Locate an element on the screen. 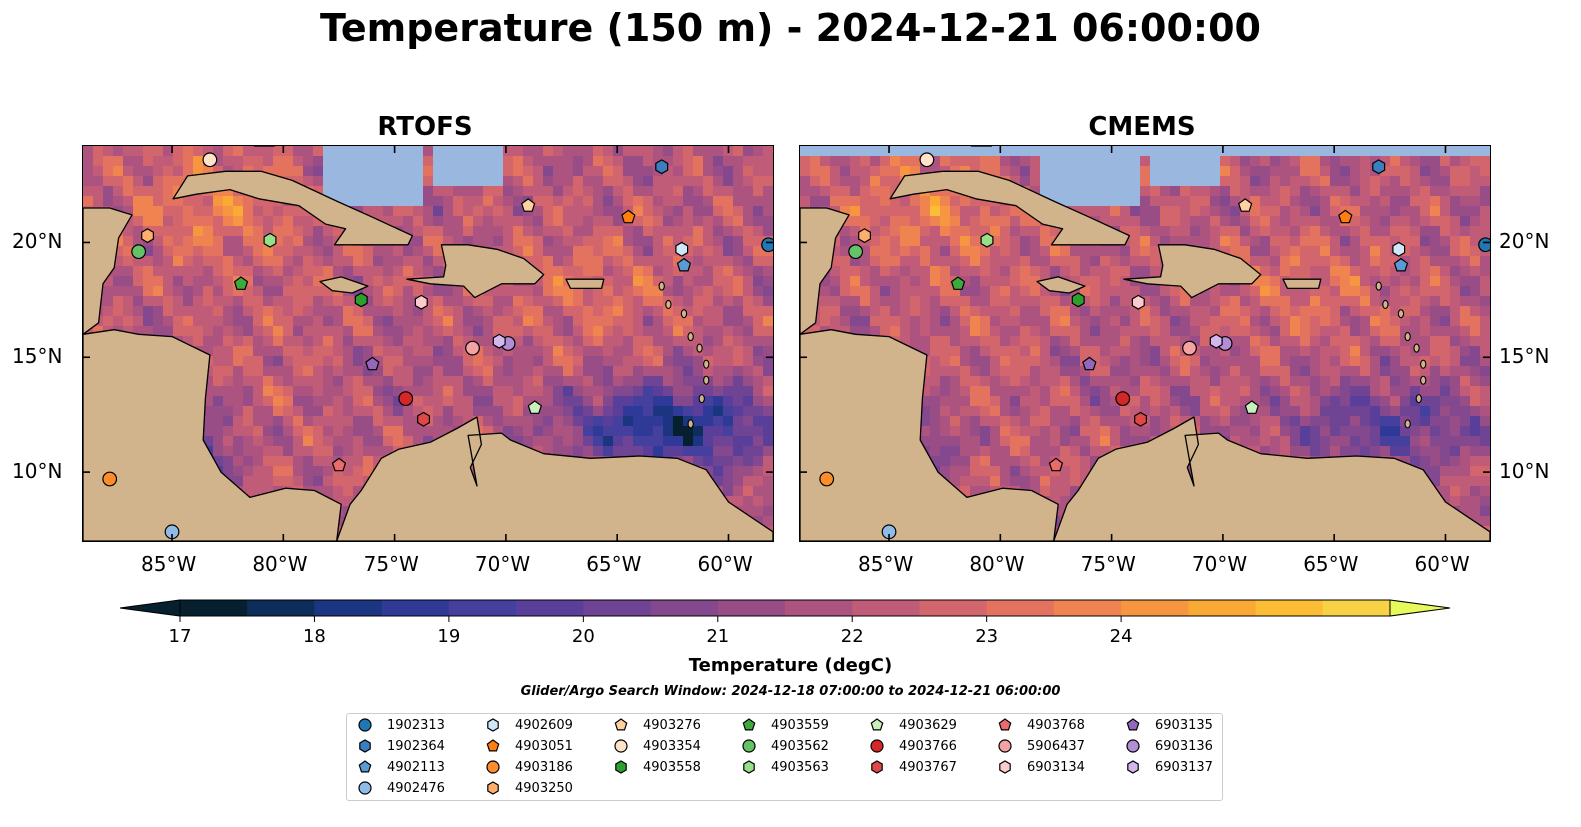  panel-title-rtofs: RTOFS is located at coordinates (425, 127).